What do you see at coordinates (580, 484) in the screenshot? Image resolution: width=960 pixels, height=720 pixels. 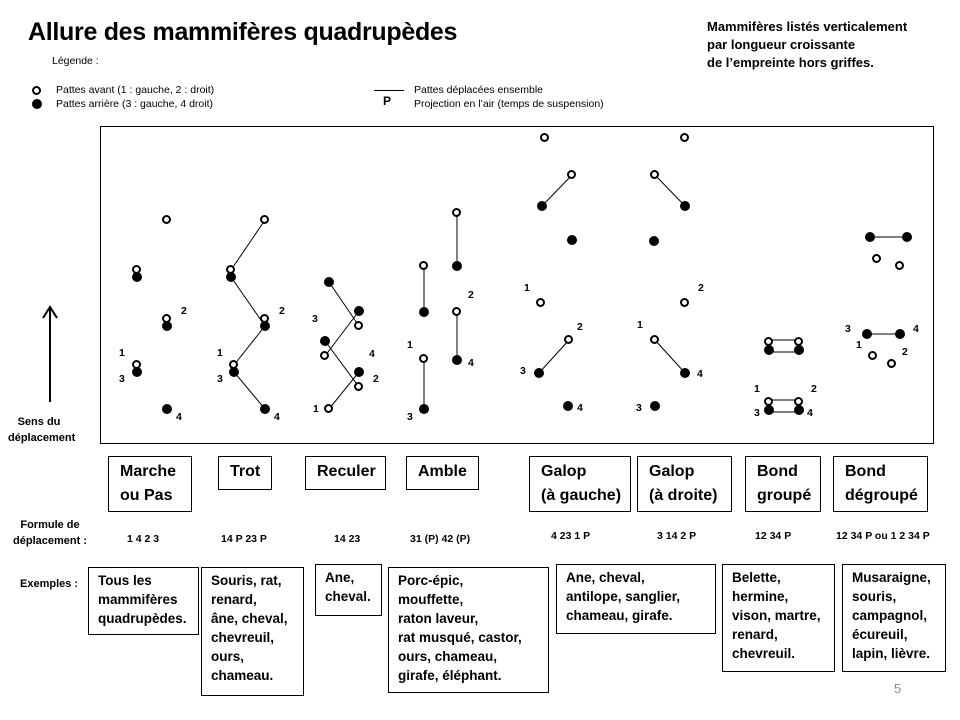 I see `gait-name-5: Galop (à gauche)` at bounding box center [580, 484].